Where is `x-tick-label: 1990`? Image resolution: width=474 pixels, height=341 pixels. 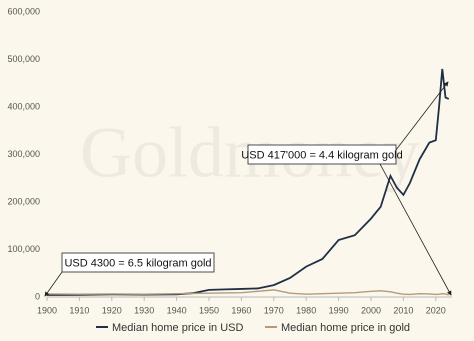 x-tick-label: 1990 is located at coordinates (339, 310).